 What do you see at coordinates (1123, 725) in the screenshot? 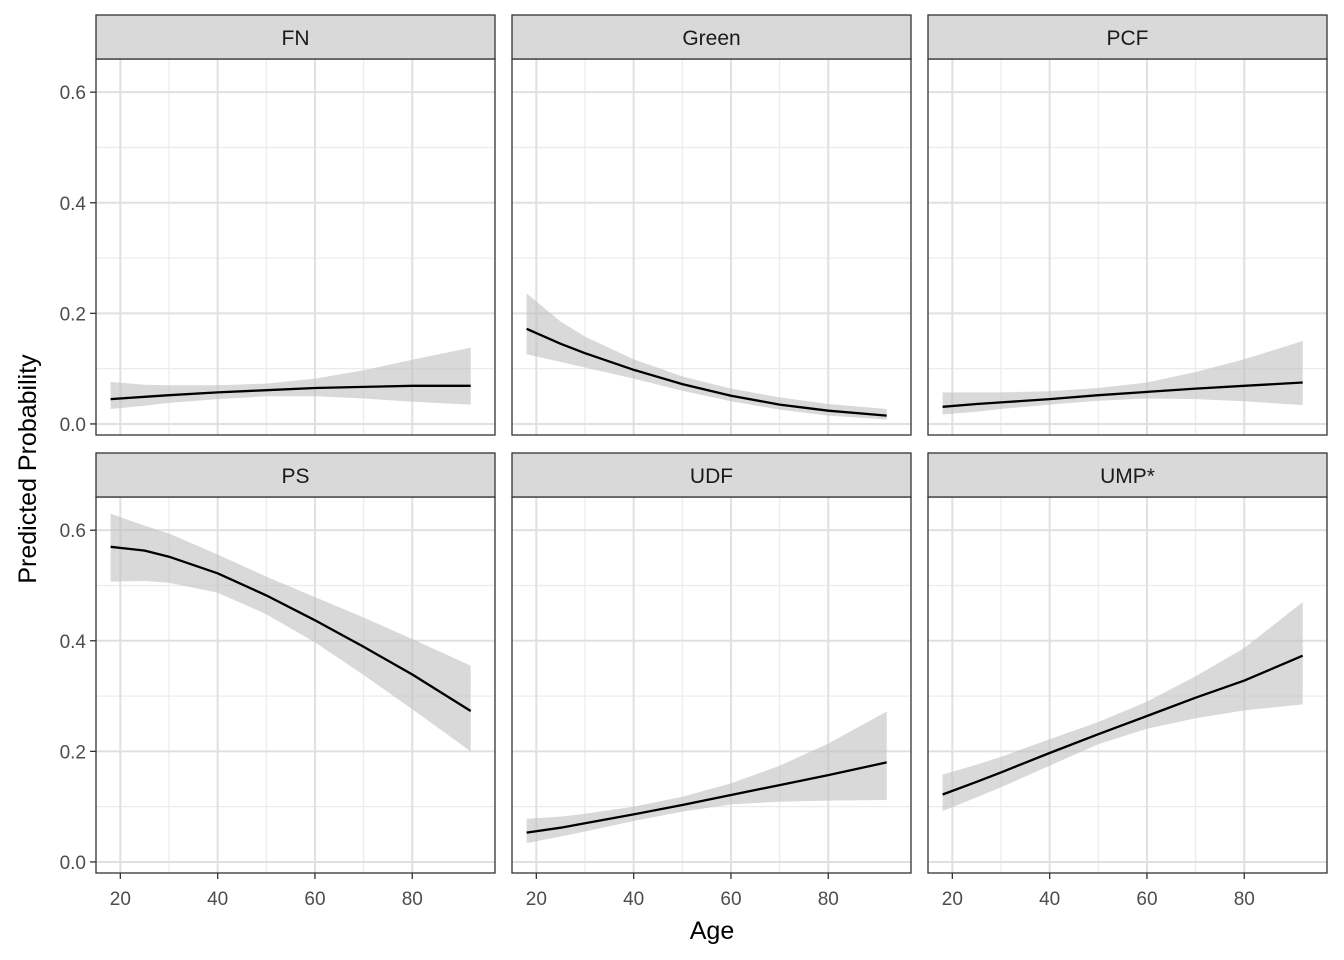
I see `series-line-ump` at bounding box center [1123, 725].